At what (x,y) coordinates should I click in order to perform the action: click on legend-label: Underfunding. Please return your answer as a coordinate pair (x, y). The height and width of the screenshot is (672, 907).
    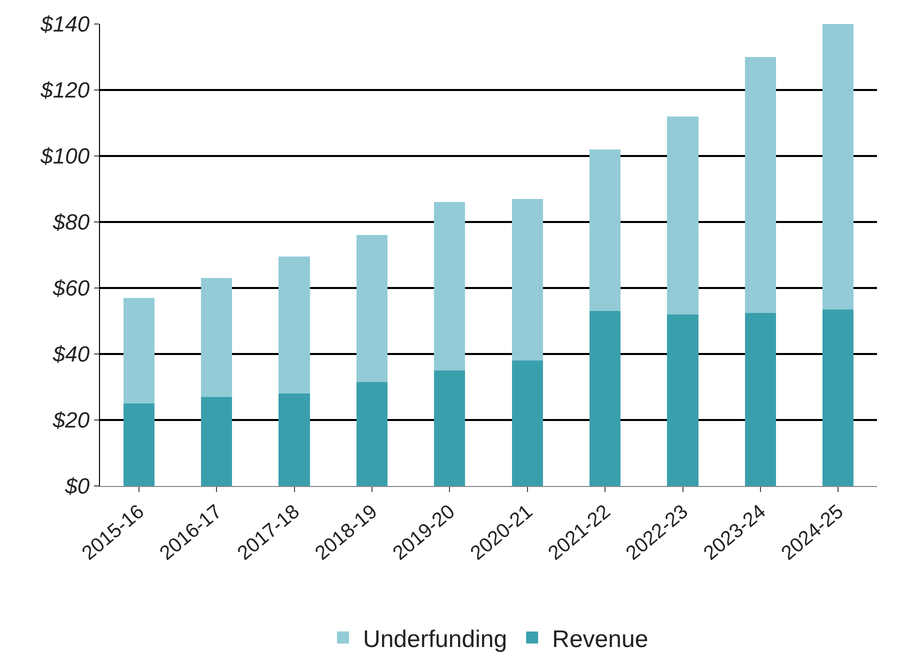
    Looking at the image, I should click on (435, 639).